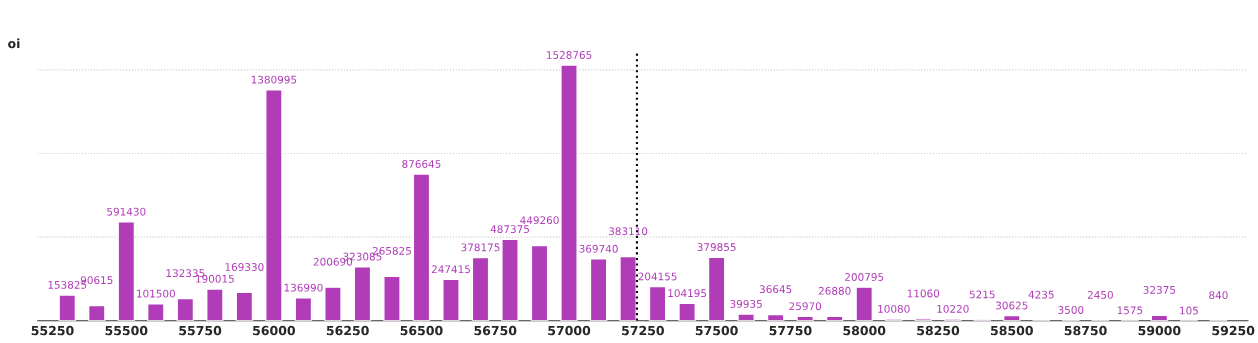  I want to click on data-label: 247415, so click(450, 269).